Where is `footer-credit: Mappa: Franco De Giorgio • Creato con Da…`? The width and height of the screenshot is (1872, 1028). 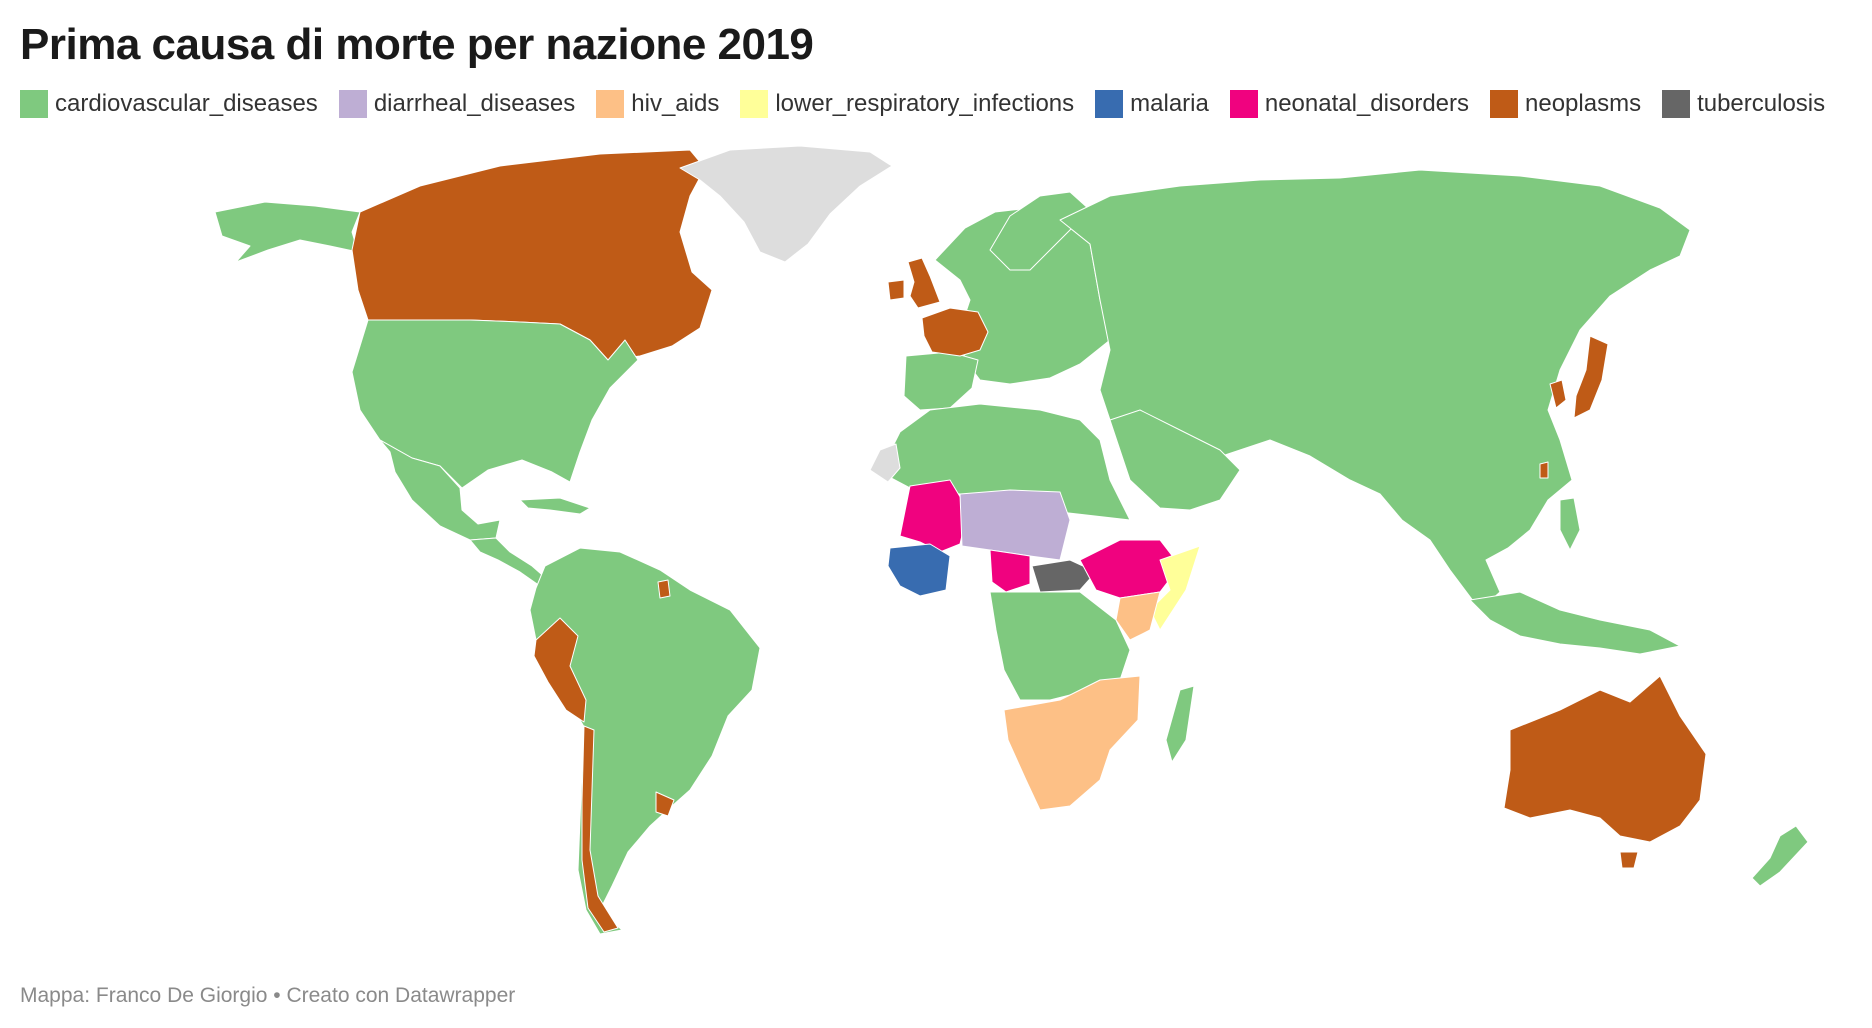
footer-credit: Mappa: Franco De Giorgio • Creato con Da… is located at coordinates (268, 995).